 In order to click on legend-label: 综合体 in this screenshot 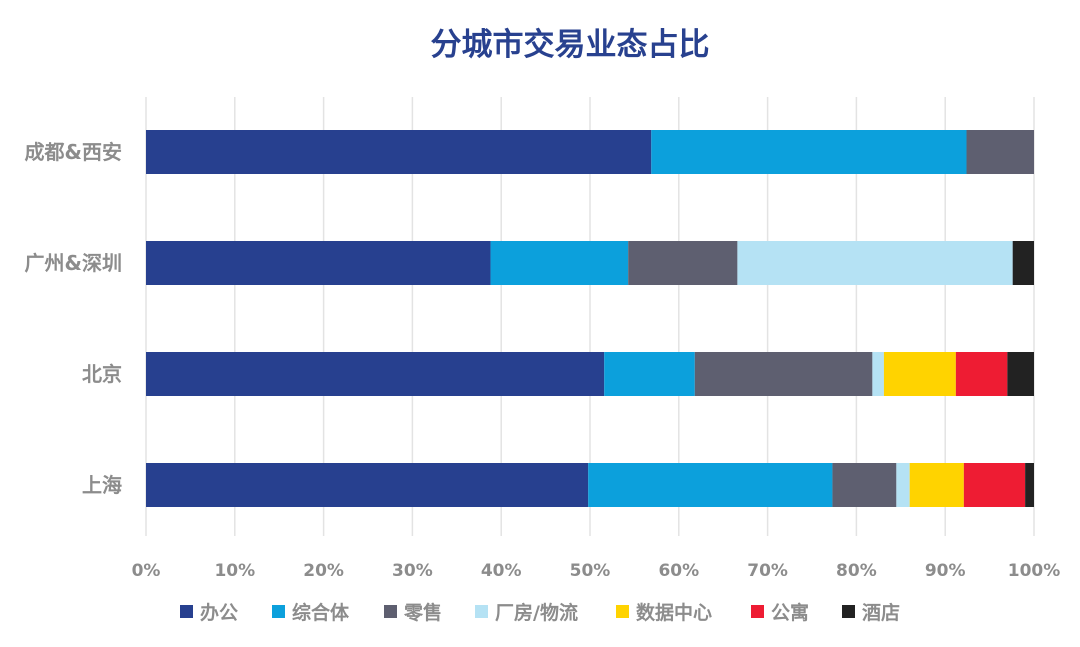, I will do `click(321, 612)`.